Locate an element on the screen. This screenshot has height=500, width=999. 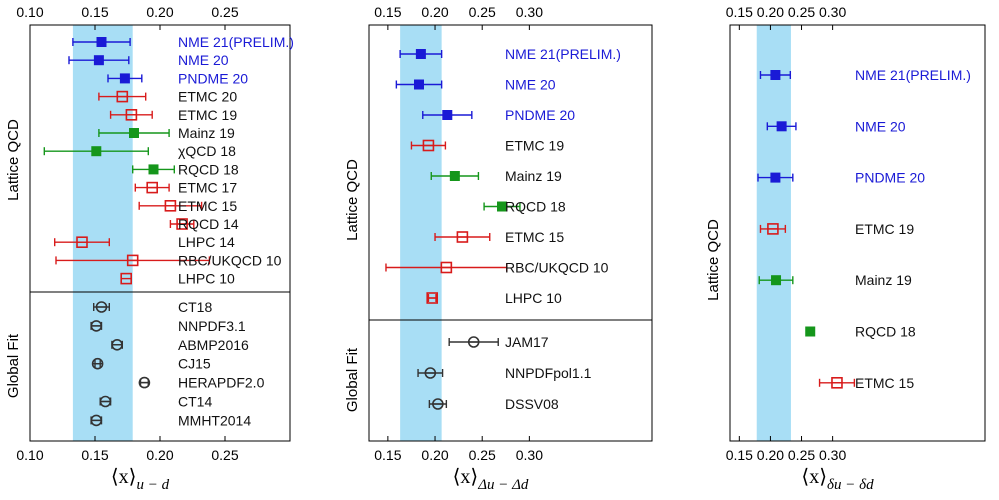
x-tick-label-top: 0.10 is located at coordinates (29, 12).